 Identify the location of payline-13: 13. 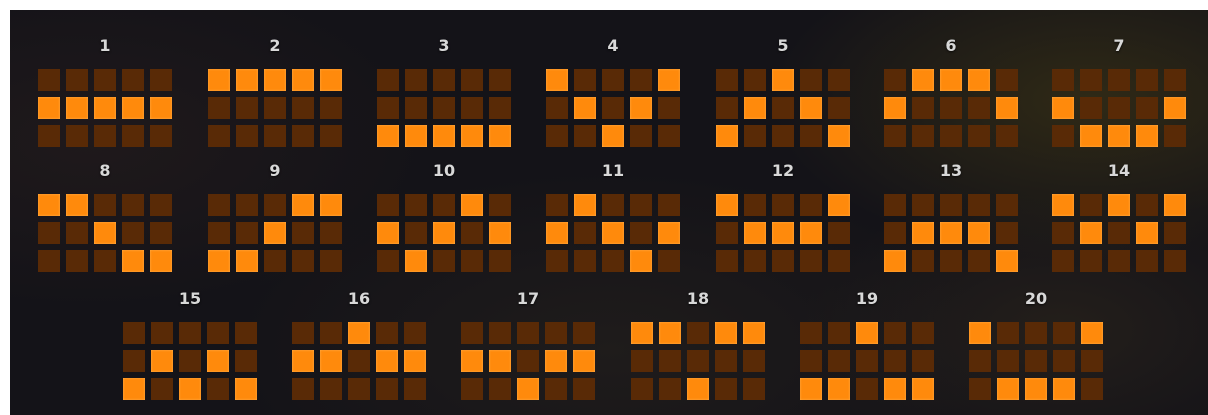
(951, 214).